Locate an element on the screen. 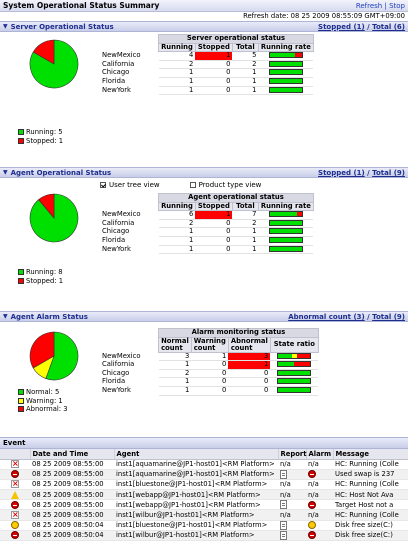  running-count: 4 is located at coordinates (177, 56).